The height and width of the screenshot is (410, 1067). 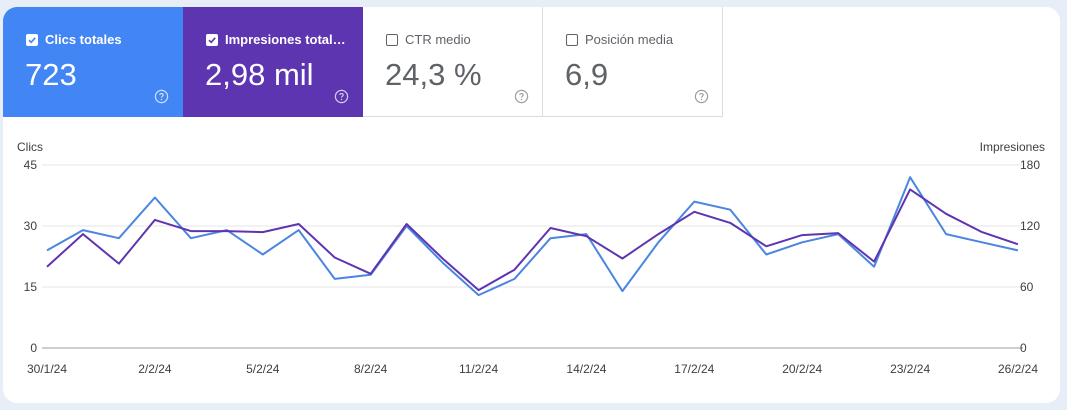 I want to click on y-left-tick-label: 30, so click(x=31, y=226).